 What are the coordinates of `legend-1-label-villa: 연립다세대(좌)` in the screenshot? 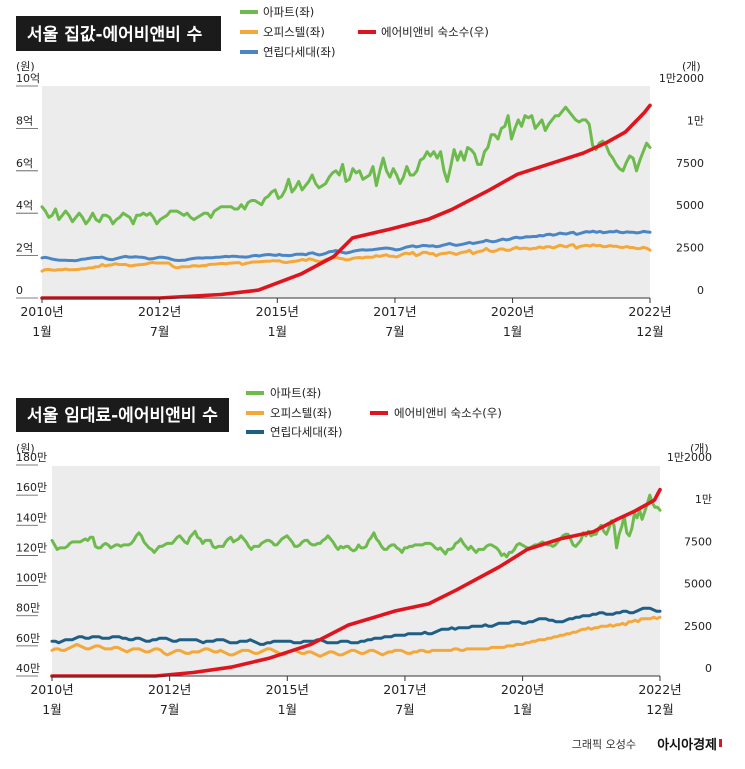 It's located at (299, 52).